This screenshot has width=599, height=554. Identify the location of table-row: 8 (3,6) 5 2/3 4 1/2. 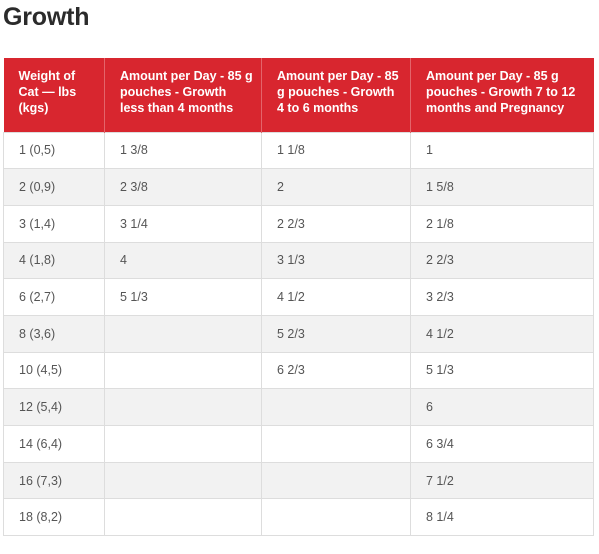
(298, 333).